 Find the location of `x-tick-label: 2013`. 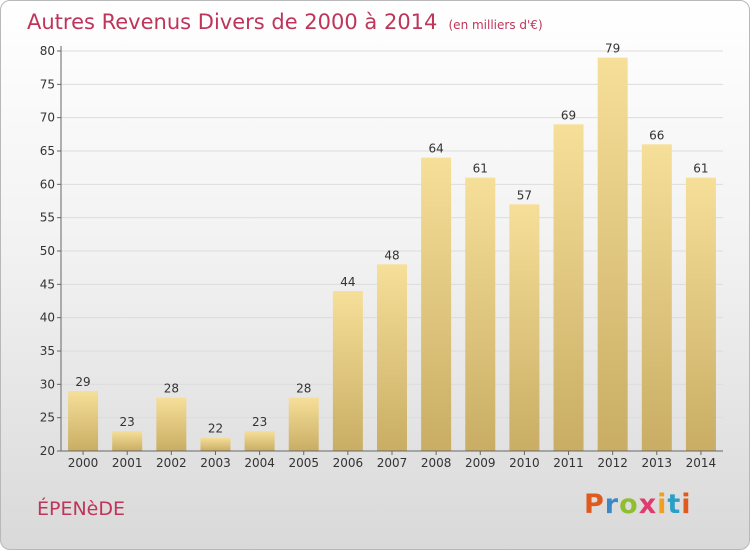

x-tick-label: 2013 is located at coordinates (657, 463).